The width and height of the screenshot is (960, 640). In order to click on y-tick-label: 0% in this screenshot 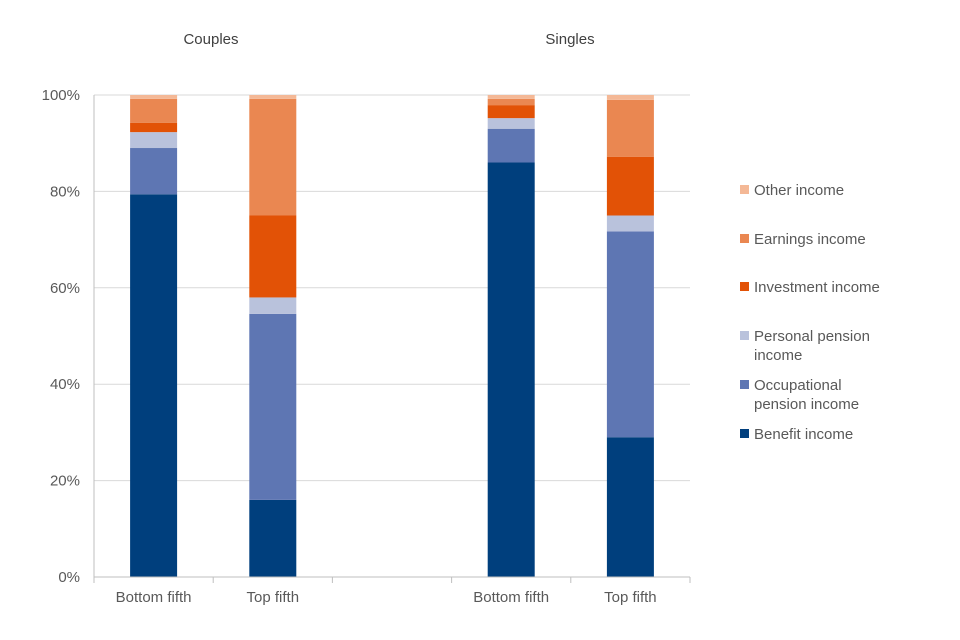, I will do `click(69, 577)`.